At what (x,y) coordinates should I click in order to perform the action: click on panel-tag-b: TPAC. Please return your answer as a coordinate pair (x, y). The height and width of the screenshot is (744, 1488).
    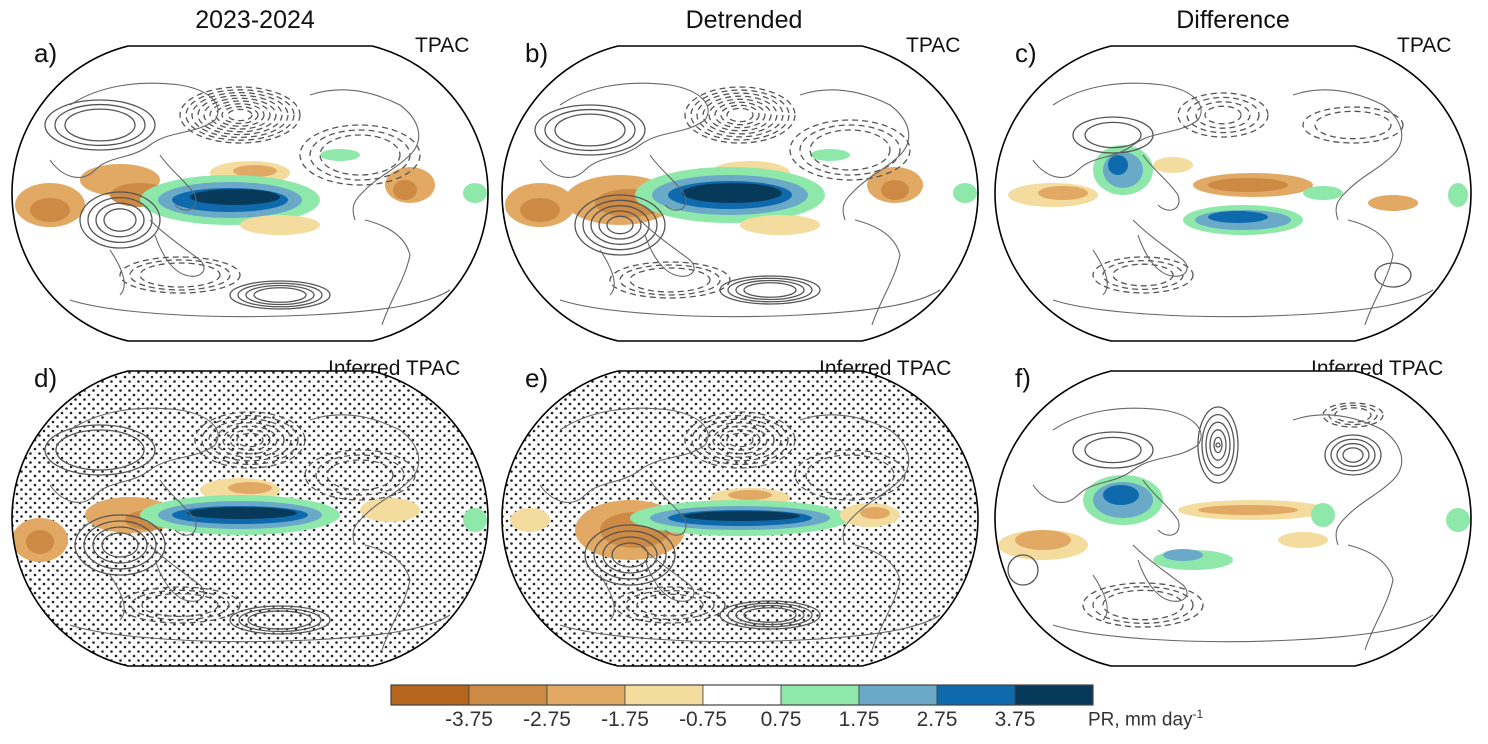
    Looking at the image, I should click on (933, 45).